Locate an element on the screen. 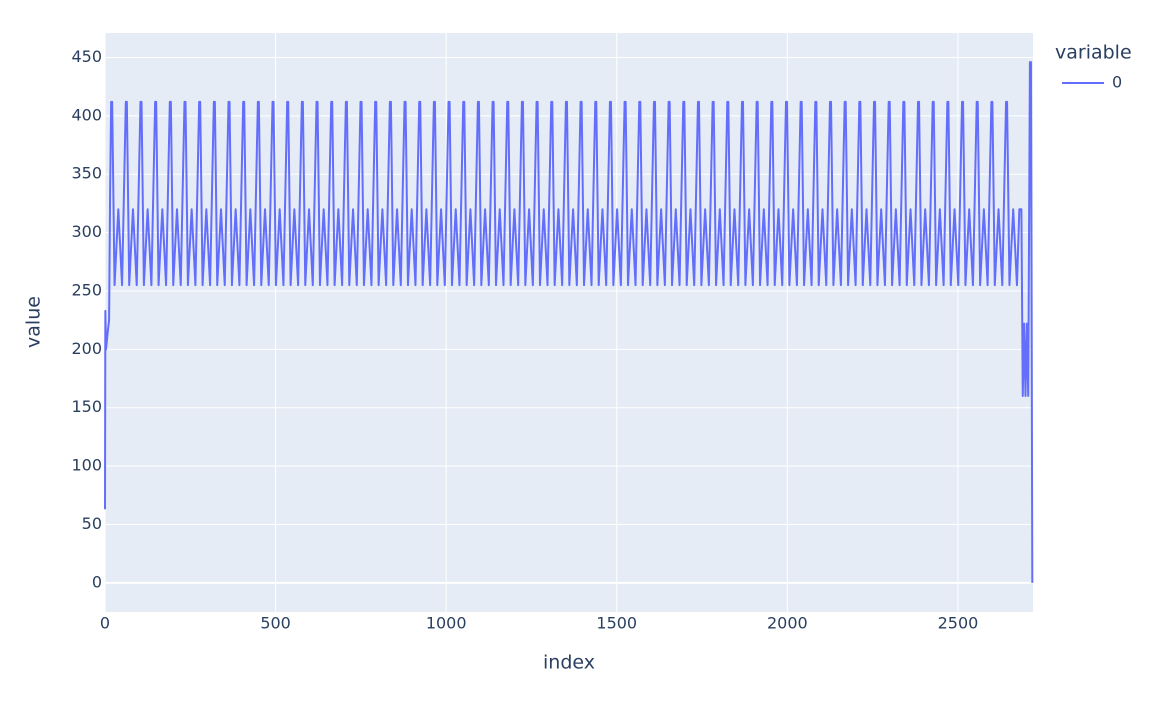 This screenshot has height=704, width=1168. x-tick-label: 0 is located at coordinates (105, 623).